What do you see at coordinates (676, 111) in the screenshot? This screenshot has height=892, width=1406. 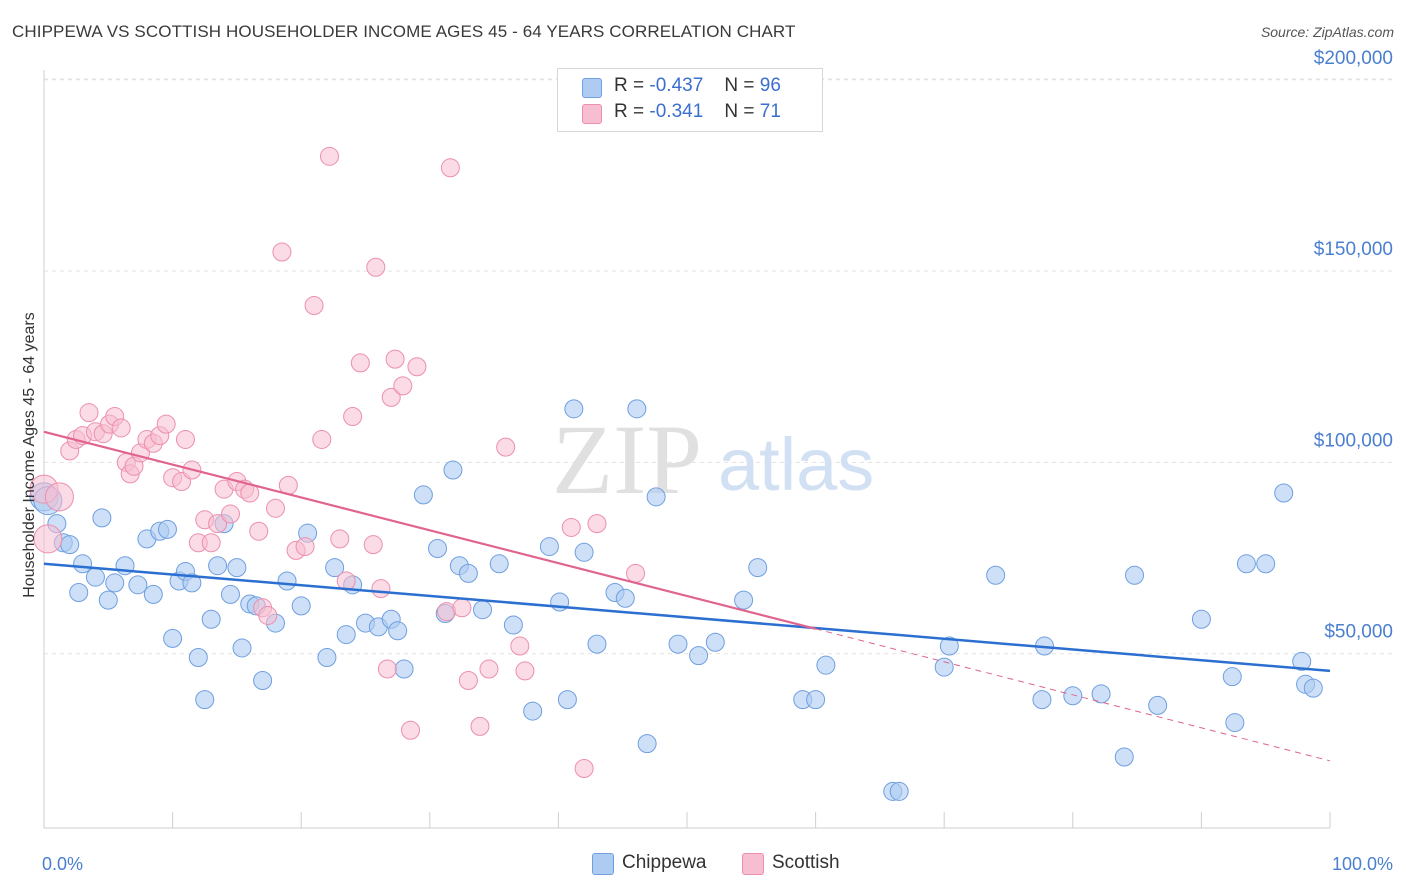 I see `scottish-r-value: -0.341` at bounding box center [676, 111].